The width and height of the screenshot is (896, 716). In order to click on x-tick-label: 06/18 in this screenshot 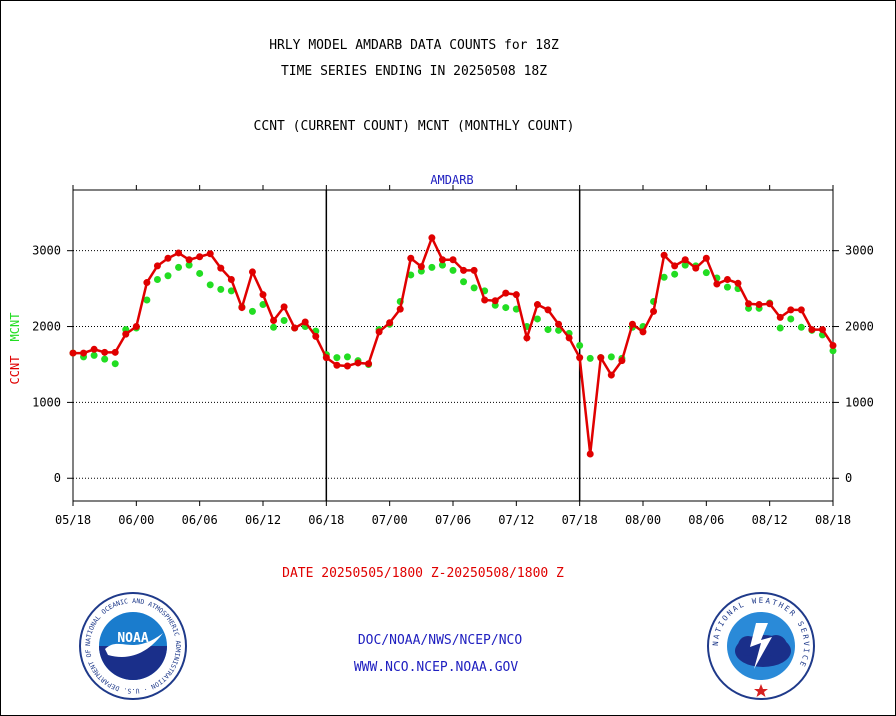, I will do `click(326, 520)`.